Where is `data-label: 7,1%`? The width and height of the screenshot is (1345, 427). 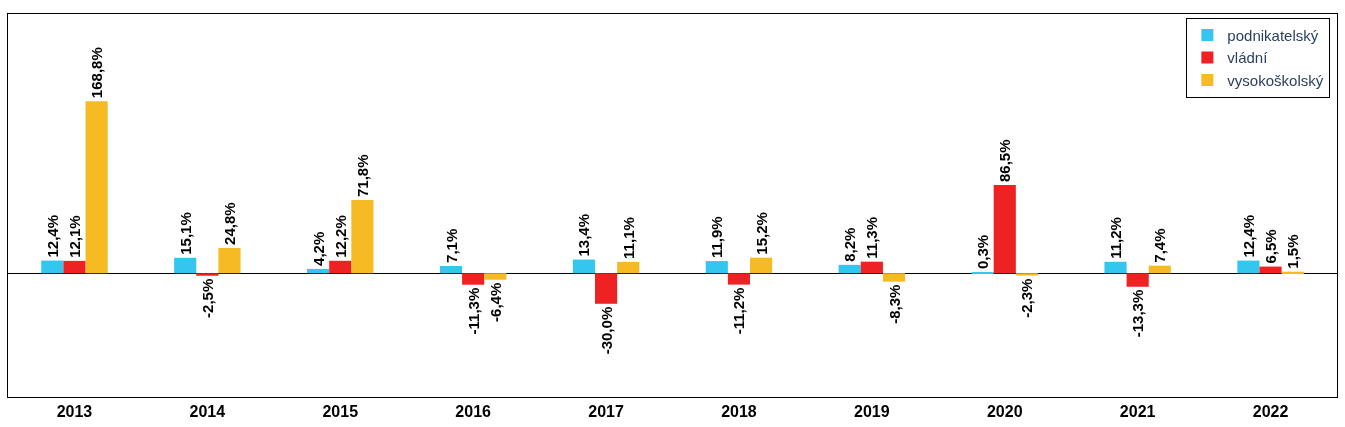 data-label: 7,1% is located at coordinates (451, 245).